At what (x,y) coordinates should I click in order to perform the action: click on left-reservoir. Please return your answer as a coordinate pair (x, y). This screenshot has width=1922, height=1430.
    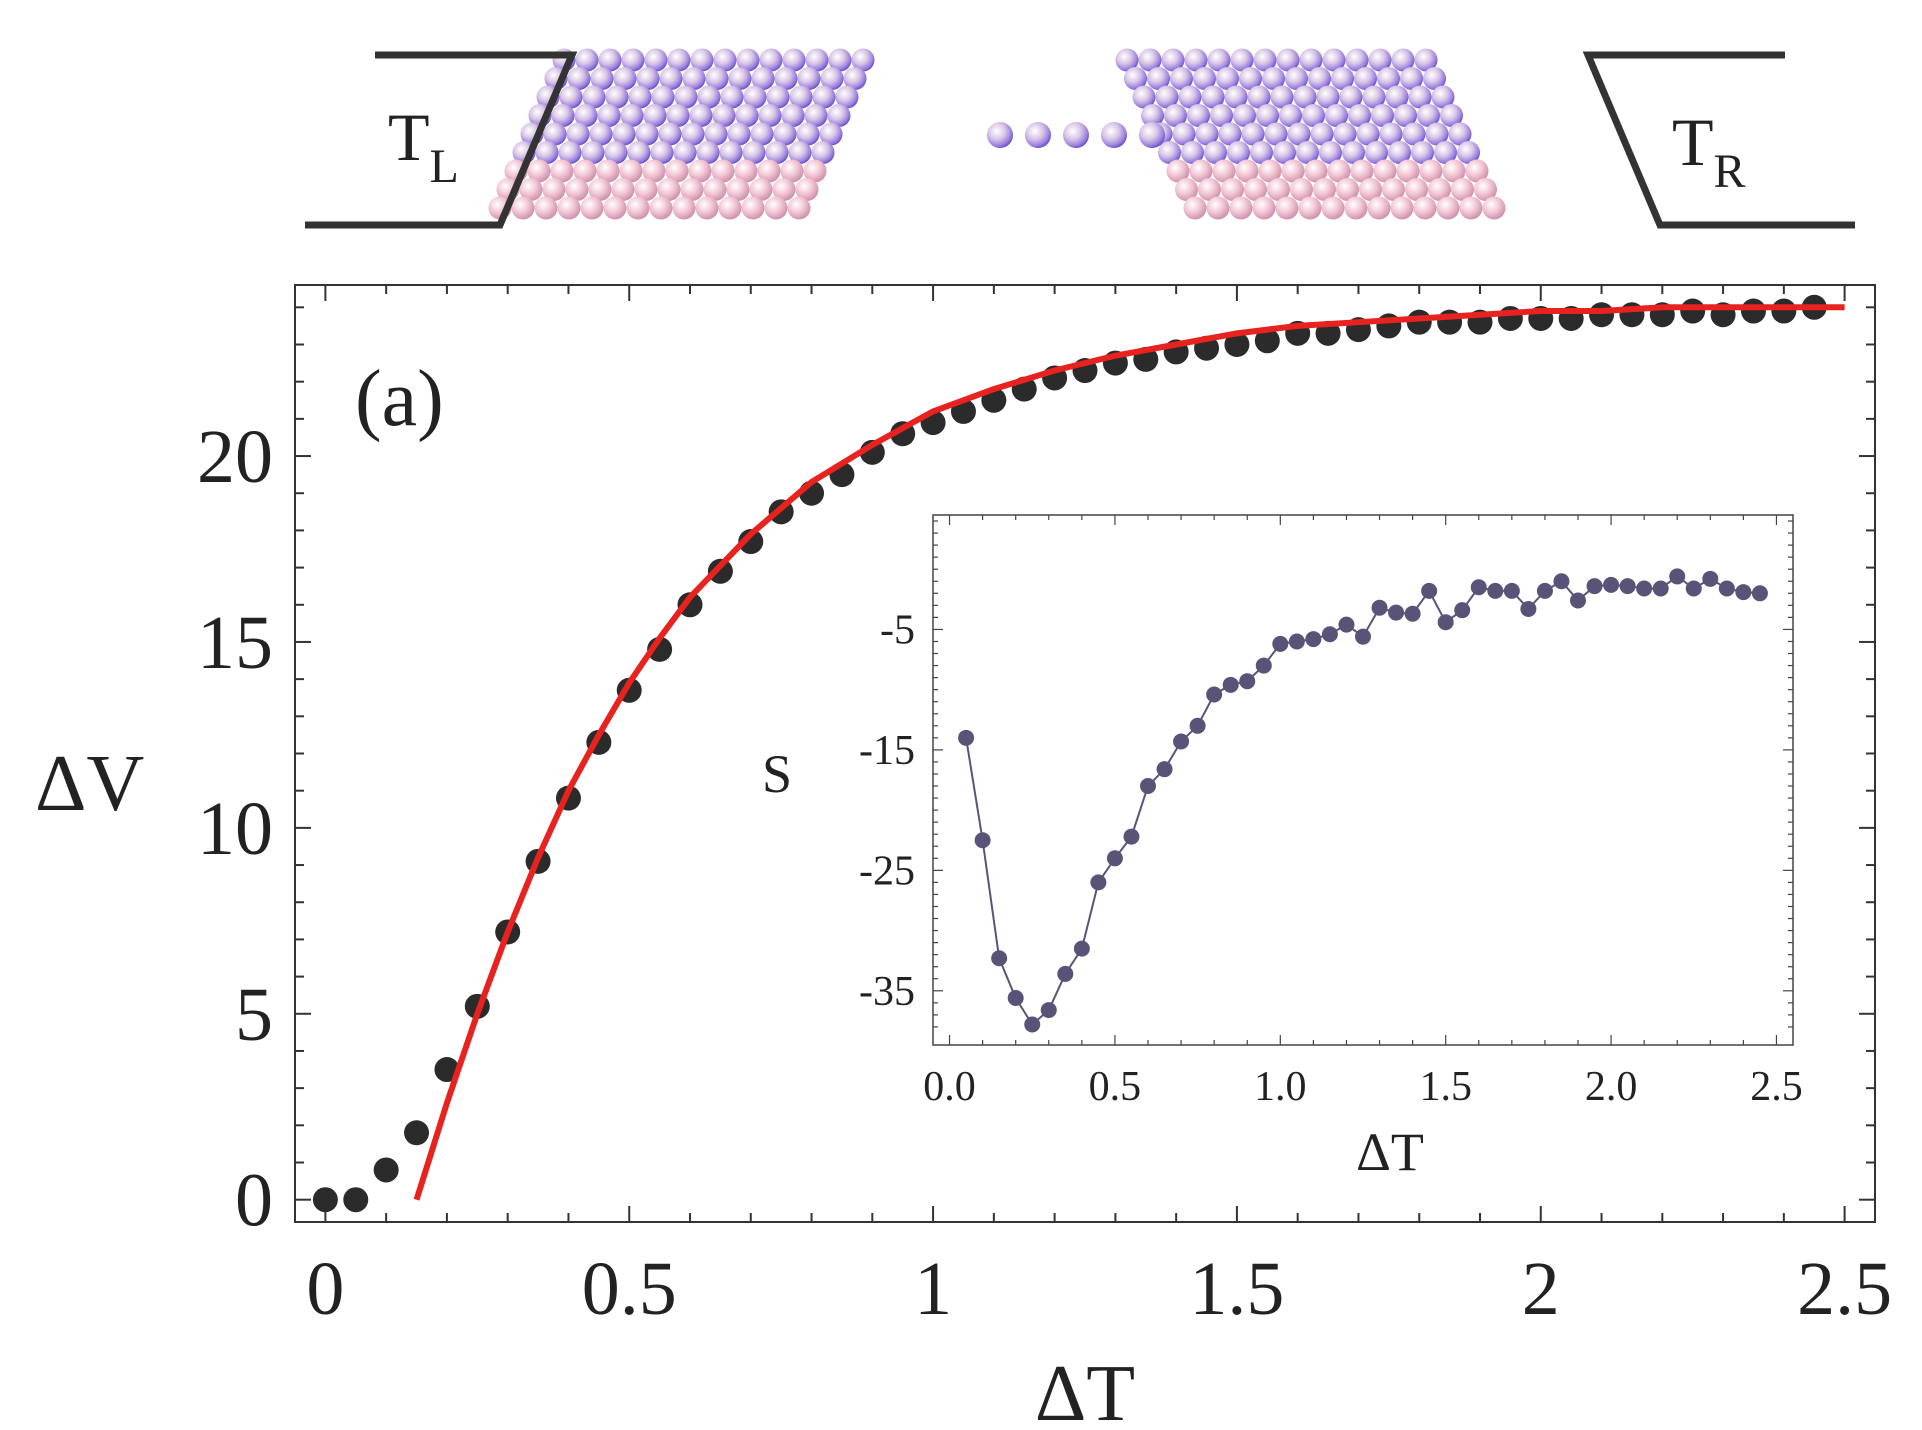
    Looking at the image, I should click on (441, 140).